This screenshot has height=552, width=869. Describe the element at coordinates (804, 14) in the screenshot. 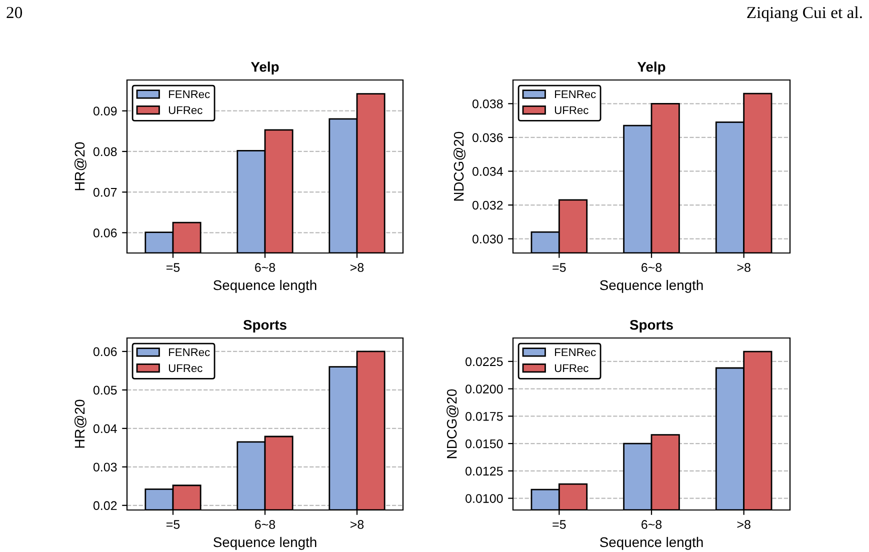

I see `text: Ziqiang Cui et al.` at that location.